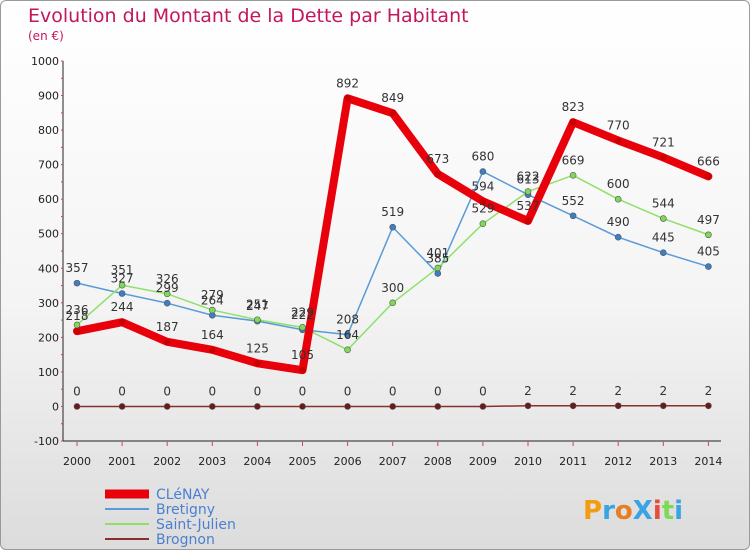  Describe the element at coordinates (48, 130) in the screenshot. I see `y-tick-label: 800` at that location.